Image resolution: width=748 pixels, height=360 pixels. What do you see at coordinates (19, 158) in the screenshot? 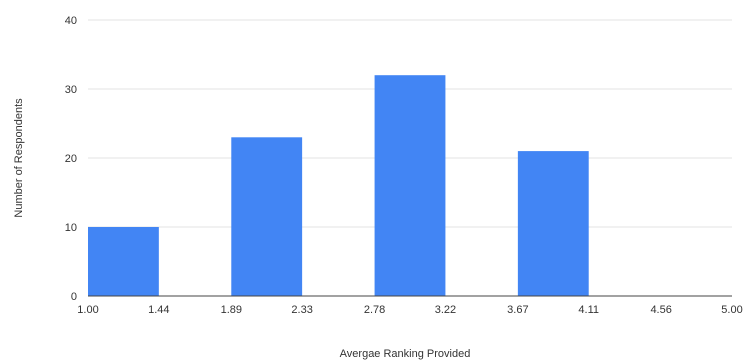
I see `y-axis-title: Number of Respondents` at bounding box center [19, 158].